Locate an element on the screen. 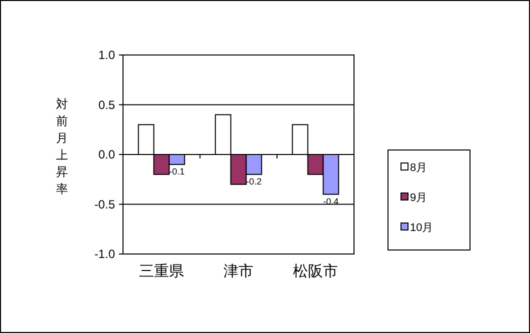 The width and height of the screenshot is (530, 333). x-tick-label: 津市 is located at coordinates (239, 271).